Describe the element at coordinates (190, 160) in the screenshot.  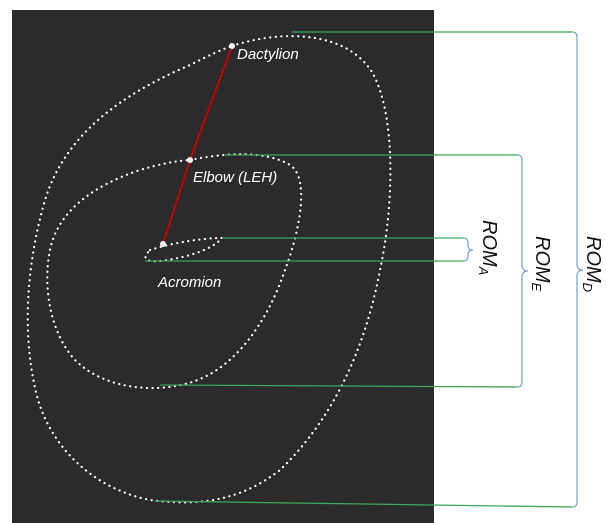
I see `elbow-marker` at that location.